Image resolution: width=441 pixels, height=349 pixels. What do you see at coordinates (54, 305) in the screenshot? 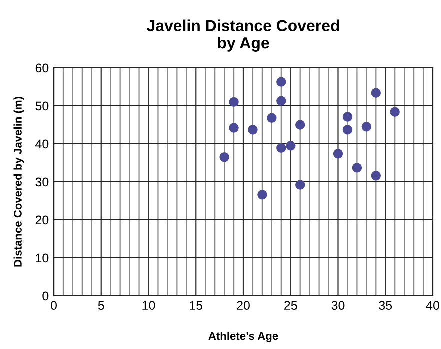
I see `x-tick-label: 0` at bounding box center [54, 305].